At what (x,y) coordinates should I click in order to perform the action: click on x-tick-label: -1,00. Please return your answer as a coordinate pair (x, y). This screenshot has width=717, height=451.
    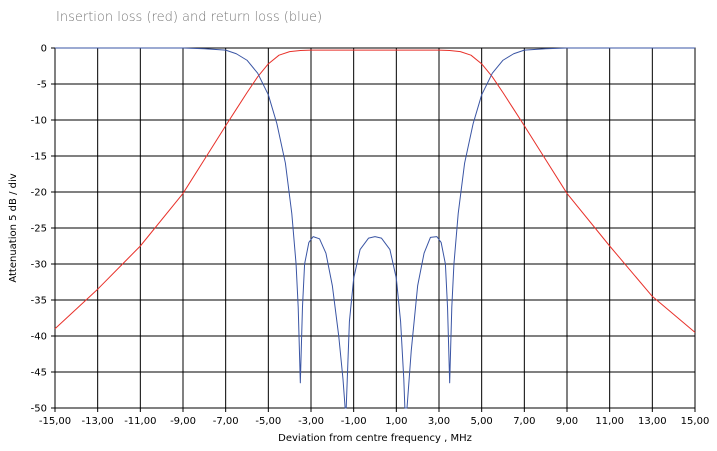
    Looking at the image, I should click on (354, 421).